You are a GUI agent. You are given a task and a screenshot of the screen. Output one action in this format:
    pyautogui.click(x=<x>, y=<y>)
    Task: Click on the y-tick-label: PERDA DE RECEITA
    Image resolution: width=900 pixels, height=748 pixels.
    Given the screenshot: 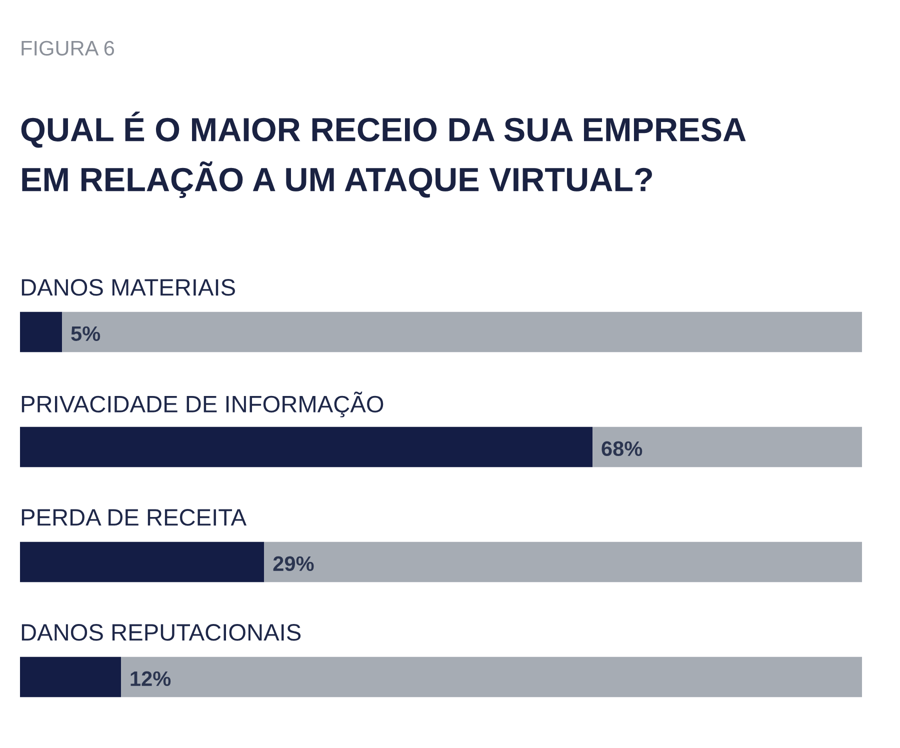 What is the action you would take?
    pyautogui.click(x=134, y=517)
    